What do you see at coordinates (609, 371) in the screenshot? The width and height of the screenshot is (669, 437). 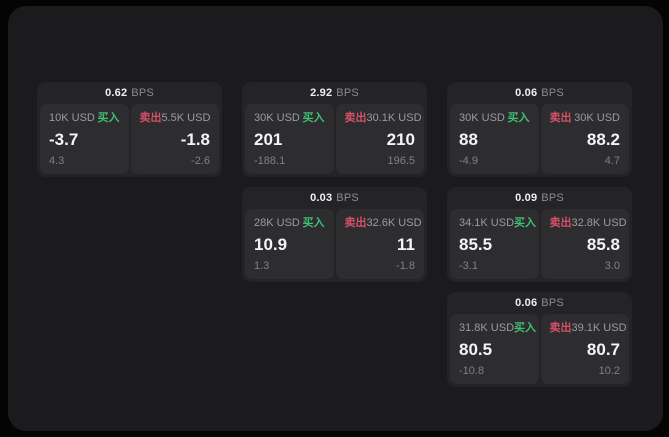 I see `sell-change: 10.2` at bounding box center [609, 371].